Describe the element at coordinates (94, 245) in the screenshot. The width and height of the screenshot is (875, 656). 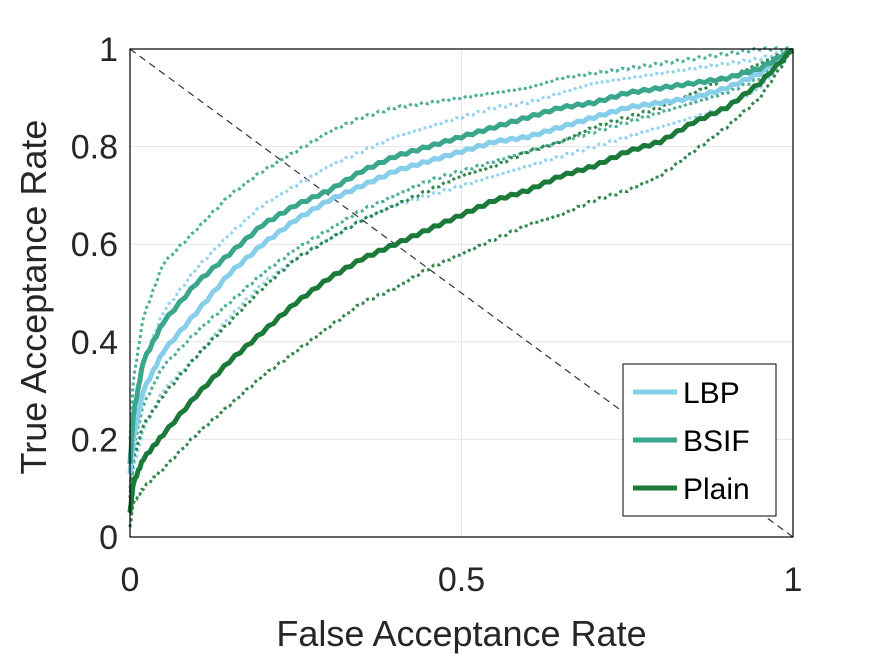
I see `y-tick-label: 0.6` at that location.